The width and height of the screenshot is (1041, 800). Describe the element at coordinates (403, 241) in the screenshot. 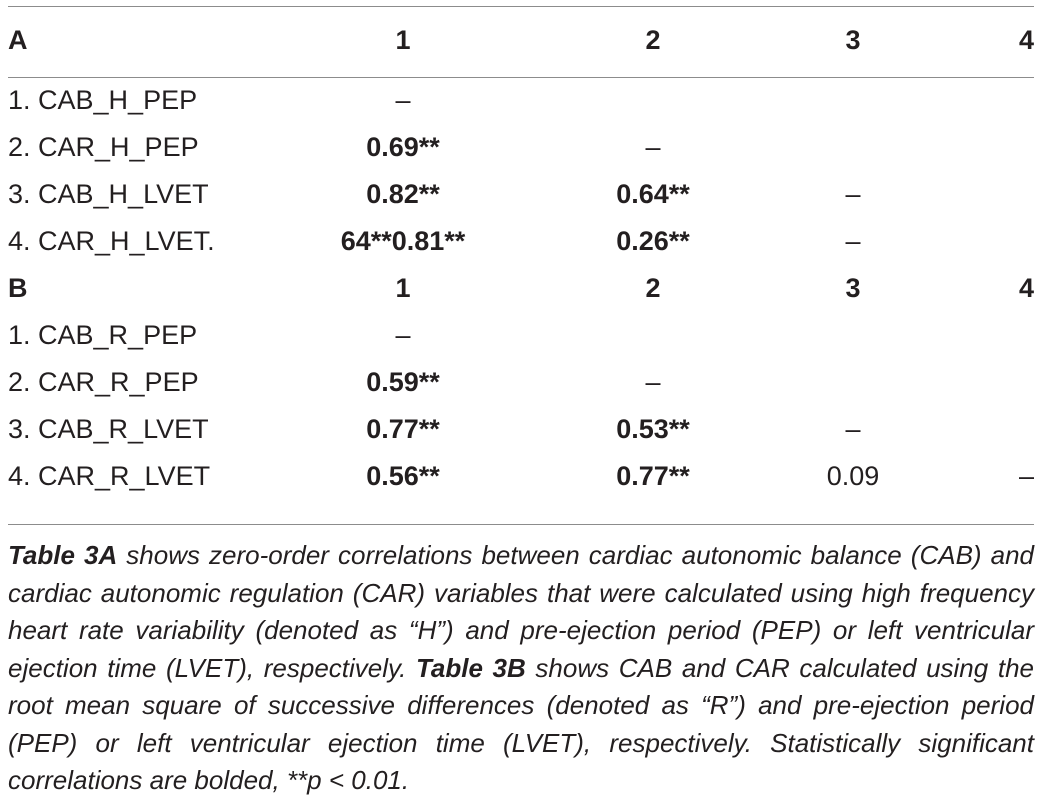

I see `cell-value: 64**0.81**` at that location.